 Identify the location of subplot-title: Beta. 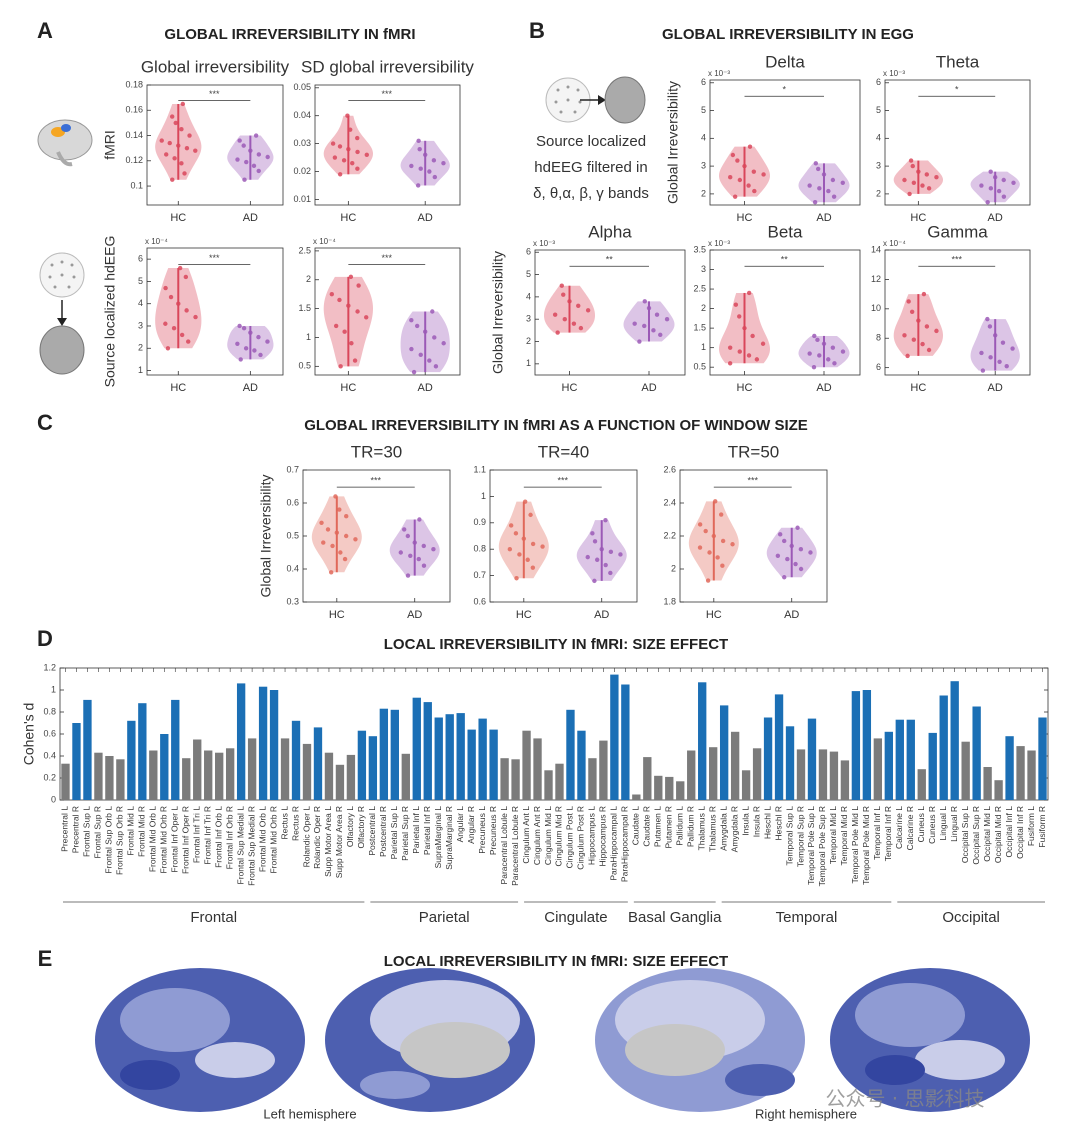
(786, 231).